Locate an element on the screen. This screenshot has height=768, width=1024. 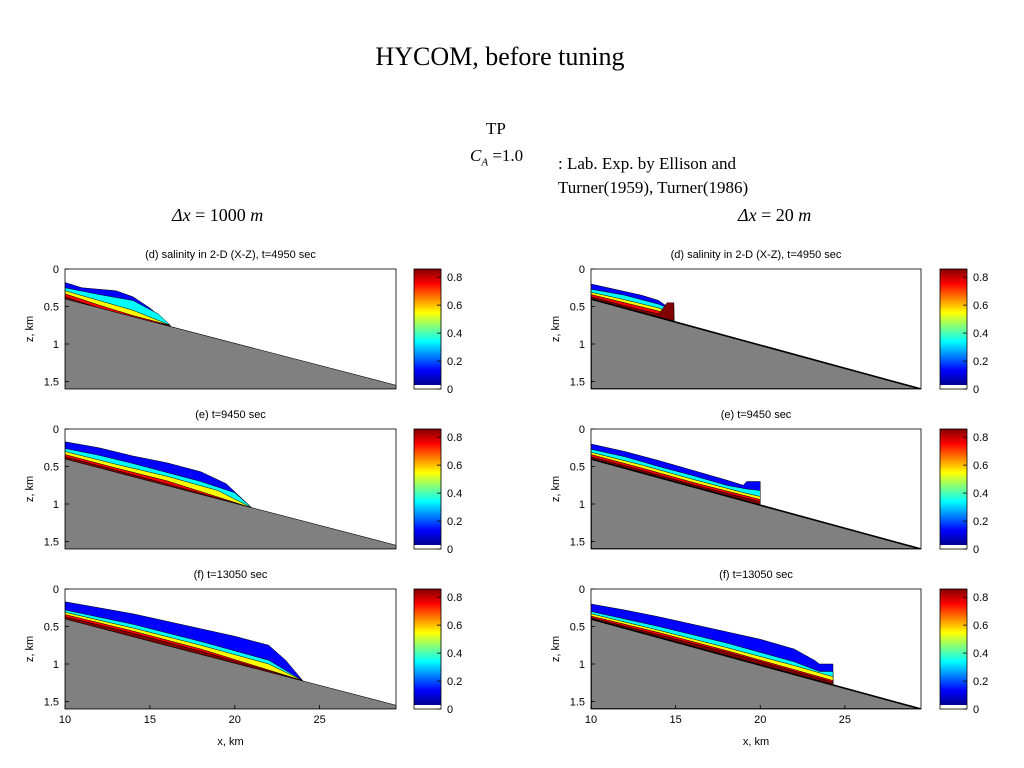
ca-symbol: C is located at coordinates (476, 155).